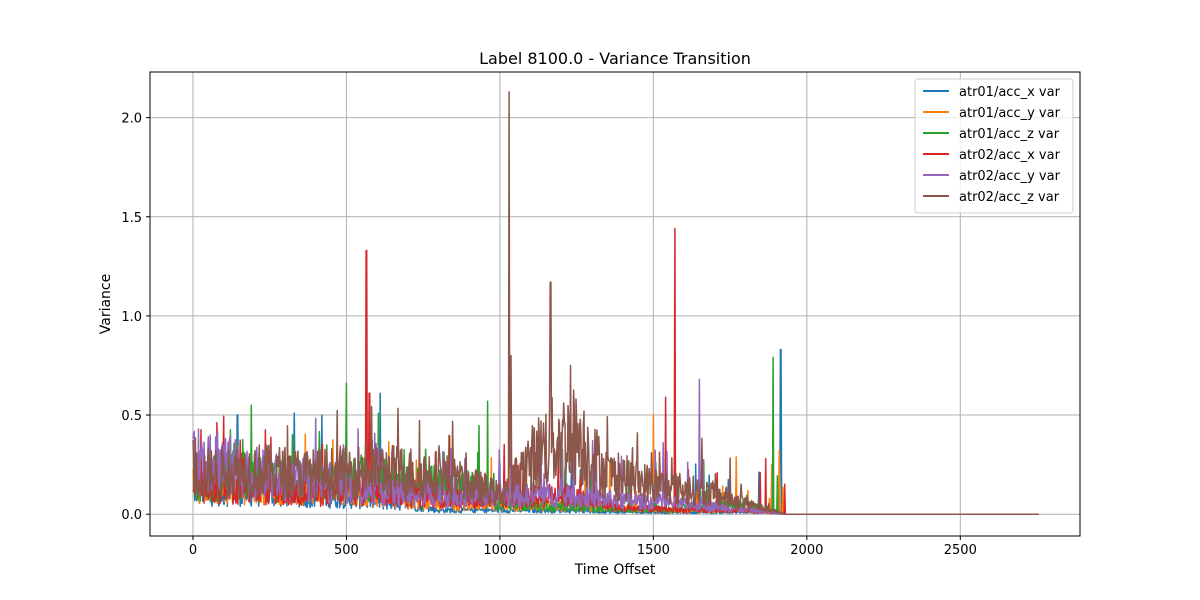 The height and width of the screenshot is (600, 1200). Describe the element at coordinates (615, 58) in the screenshot. I see `chart-title: Label 8100.0 - Variance Transition` at that location.